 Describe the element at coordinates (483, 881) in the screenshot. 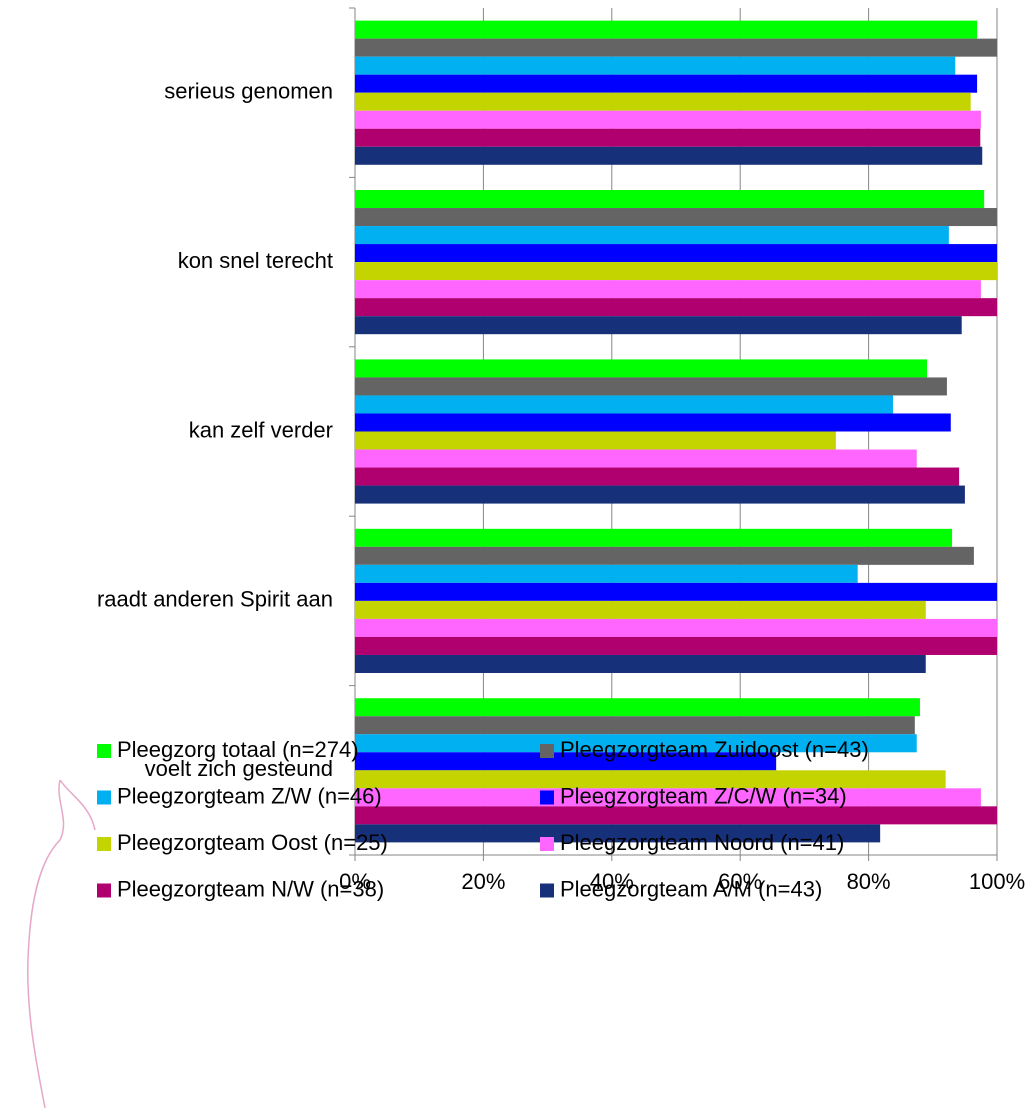

I see `x-tick-label: 20%` at that location.